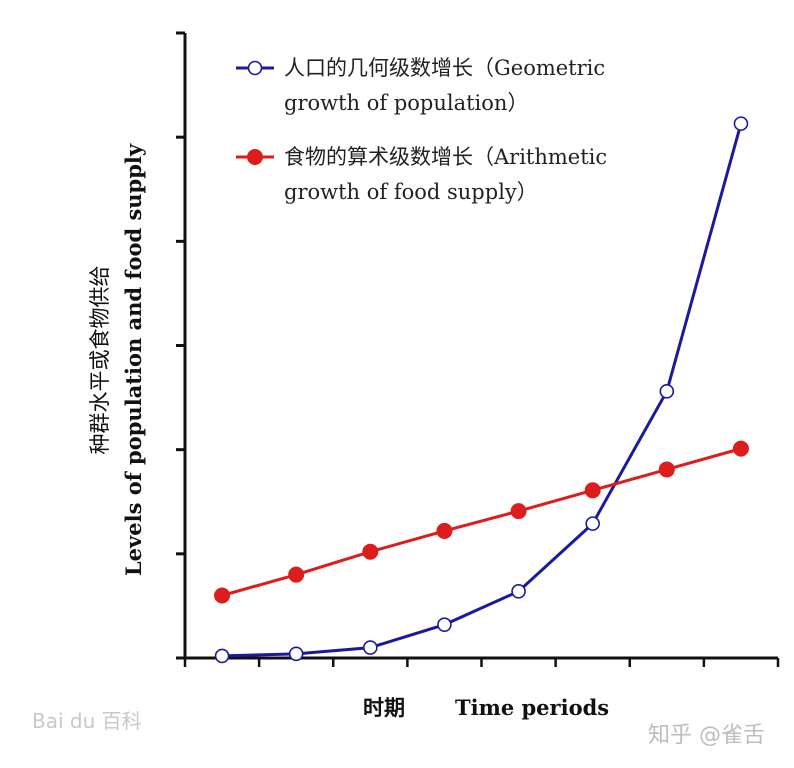  I want to click on x-axis-label-english: Time periods, so click(532, 707).